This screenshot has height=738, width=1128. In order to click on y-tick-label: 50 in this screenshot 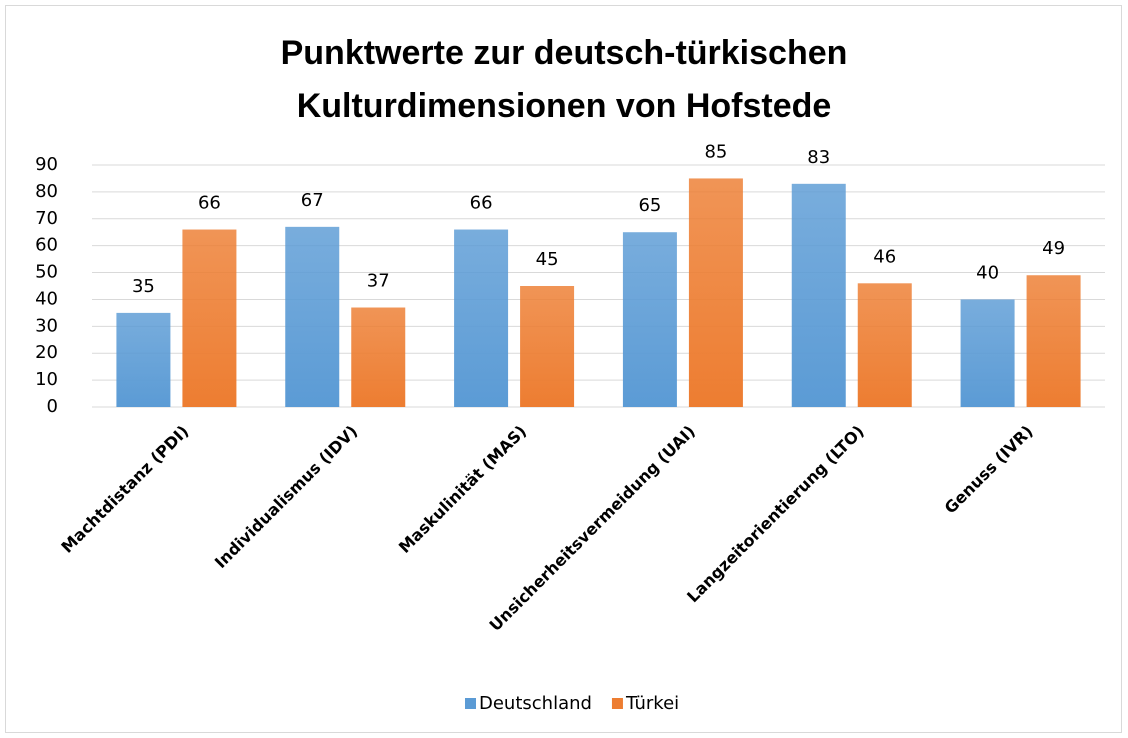, I will do `click(46, 272)`.